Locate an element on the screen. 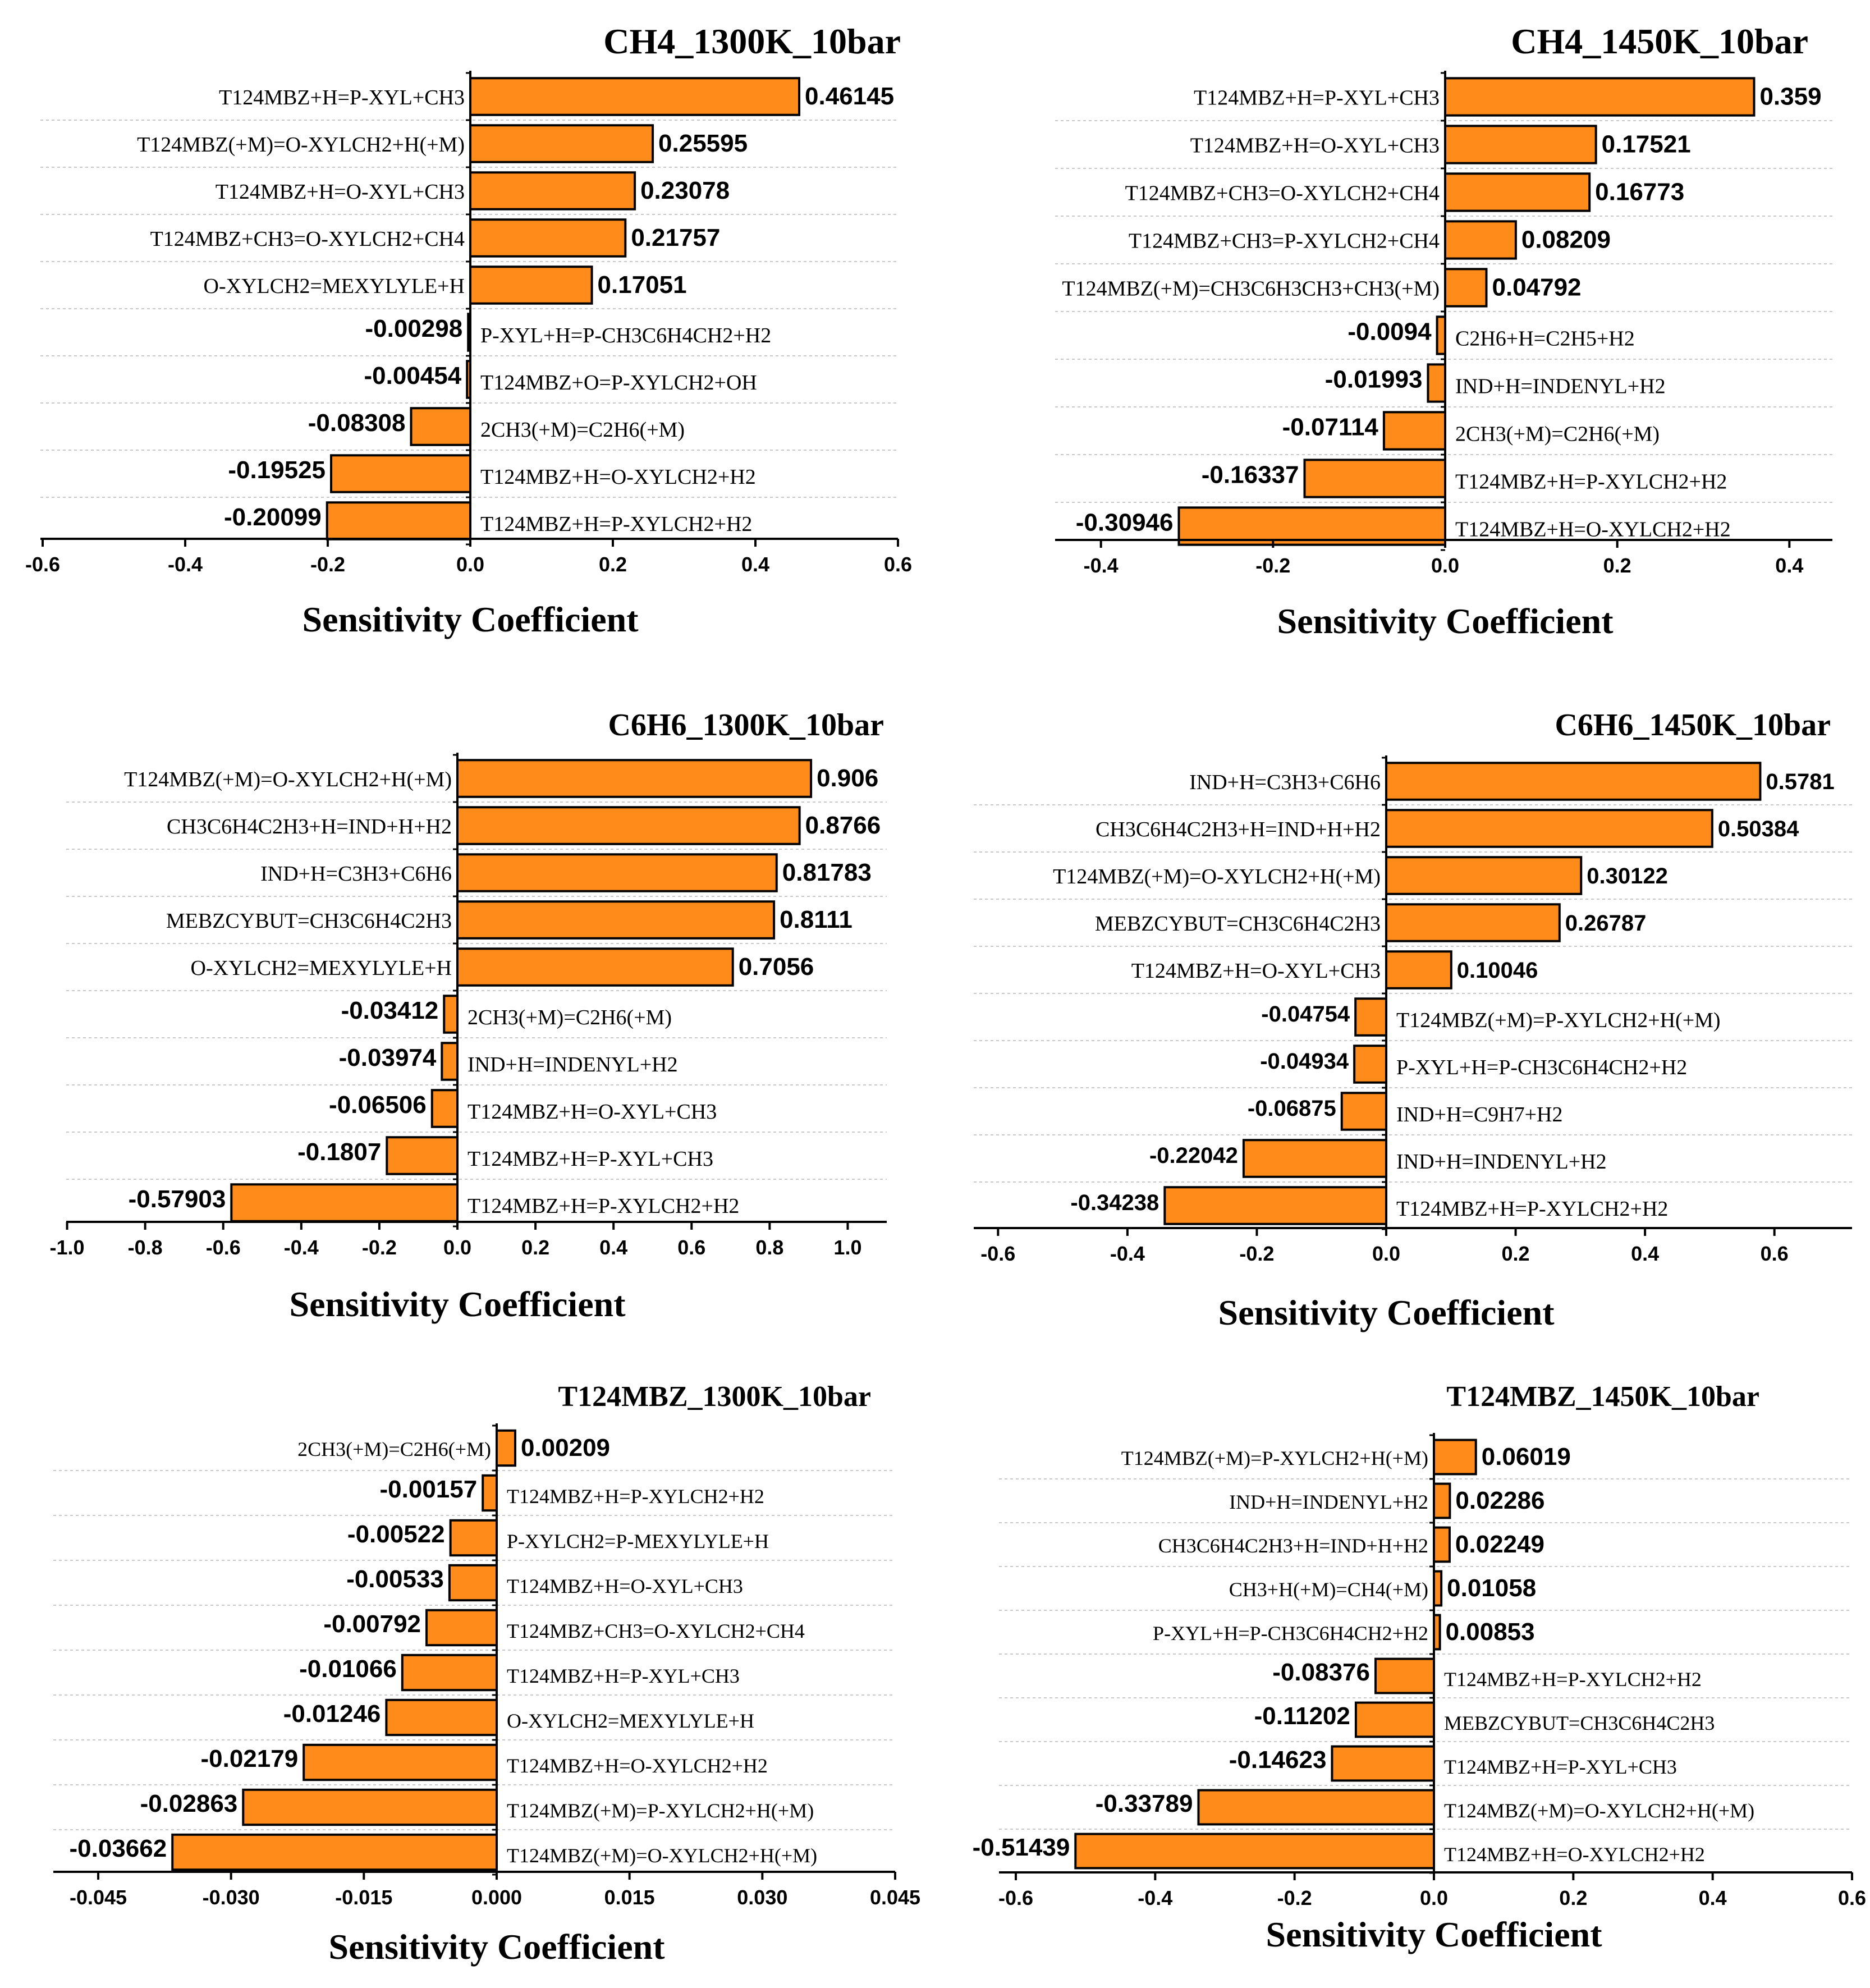 This screenshot has width=1870, height=1988. data-label: -0.00792 is located at coordinates (372, 1624).